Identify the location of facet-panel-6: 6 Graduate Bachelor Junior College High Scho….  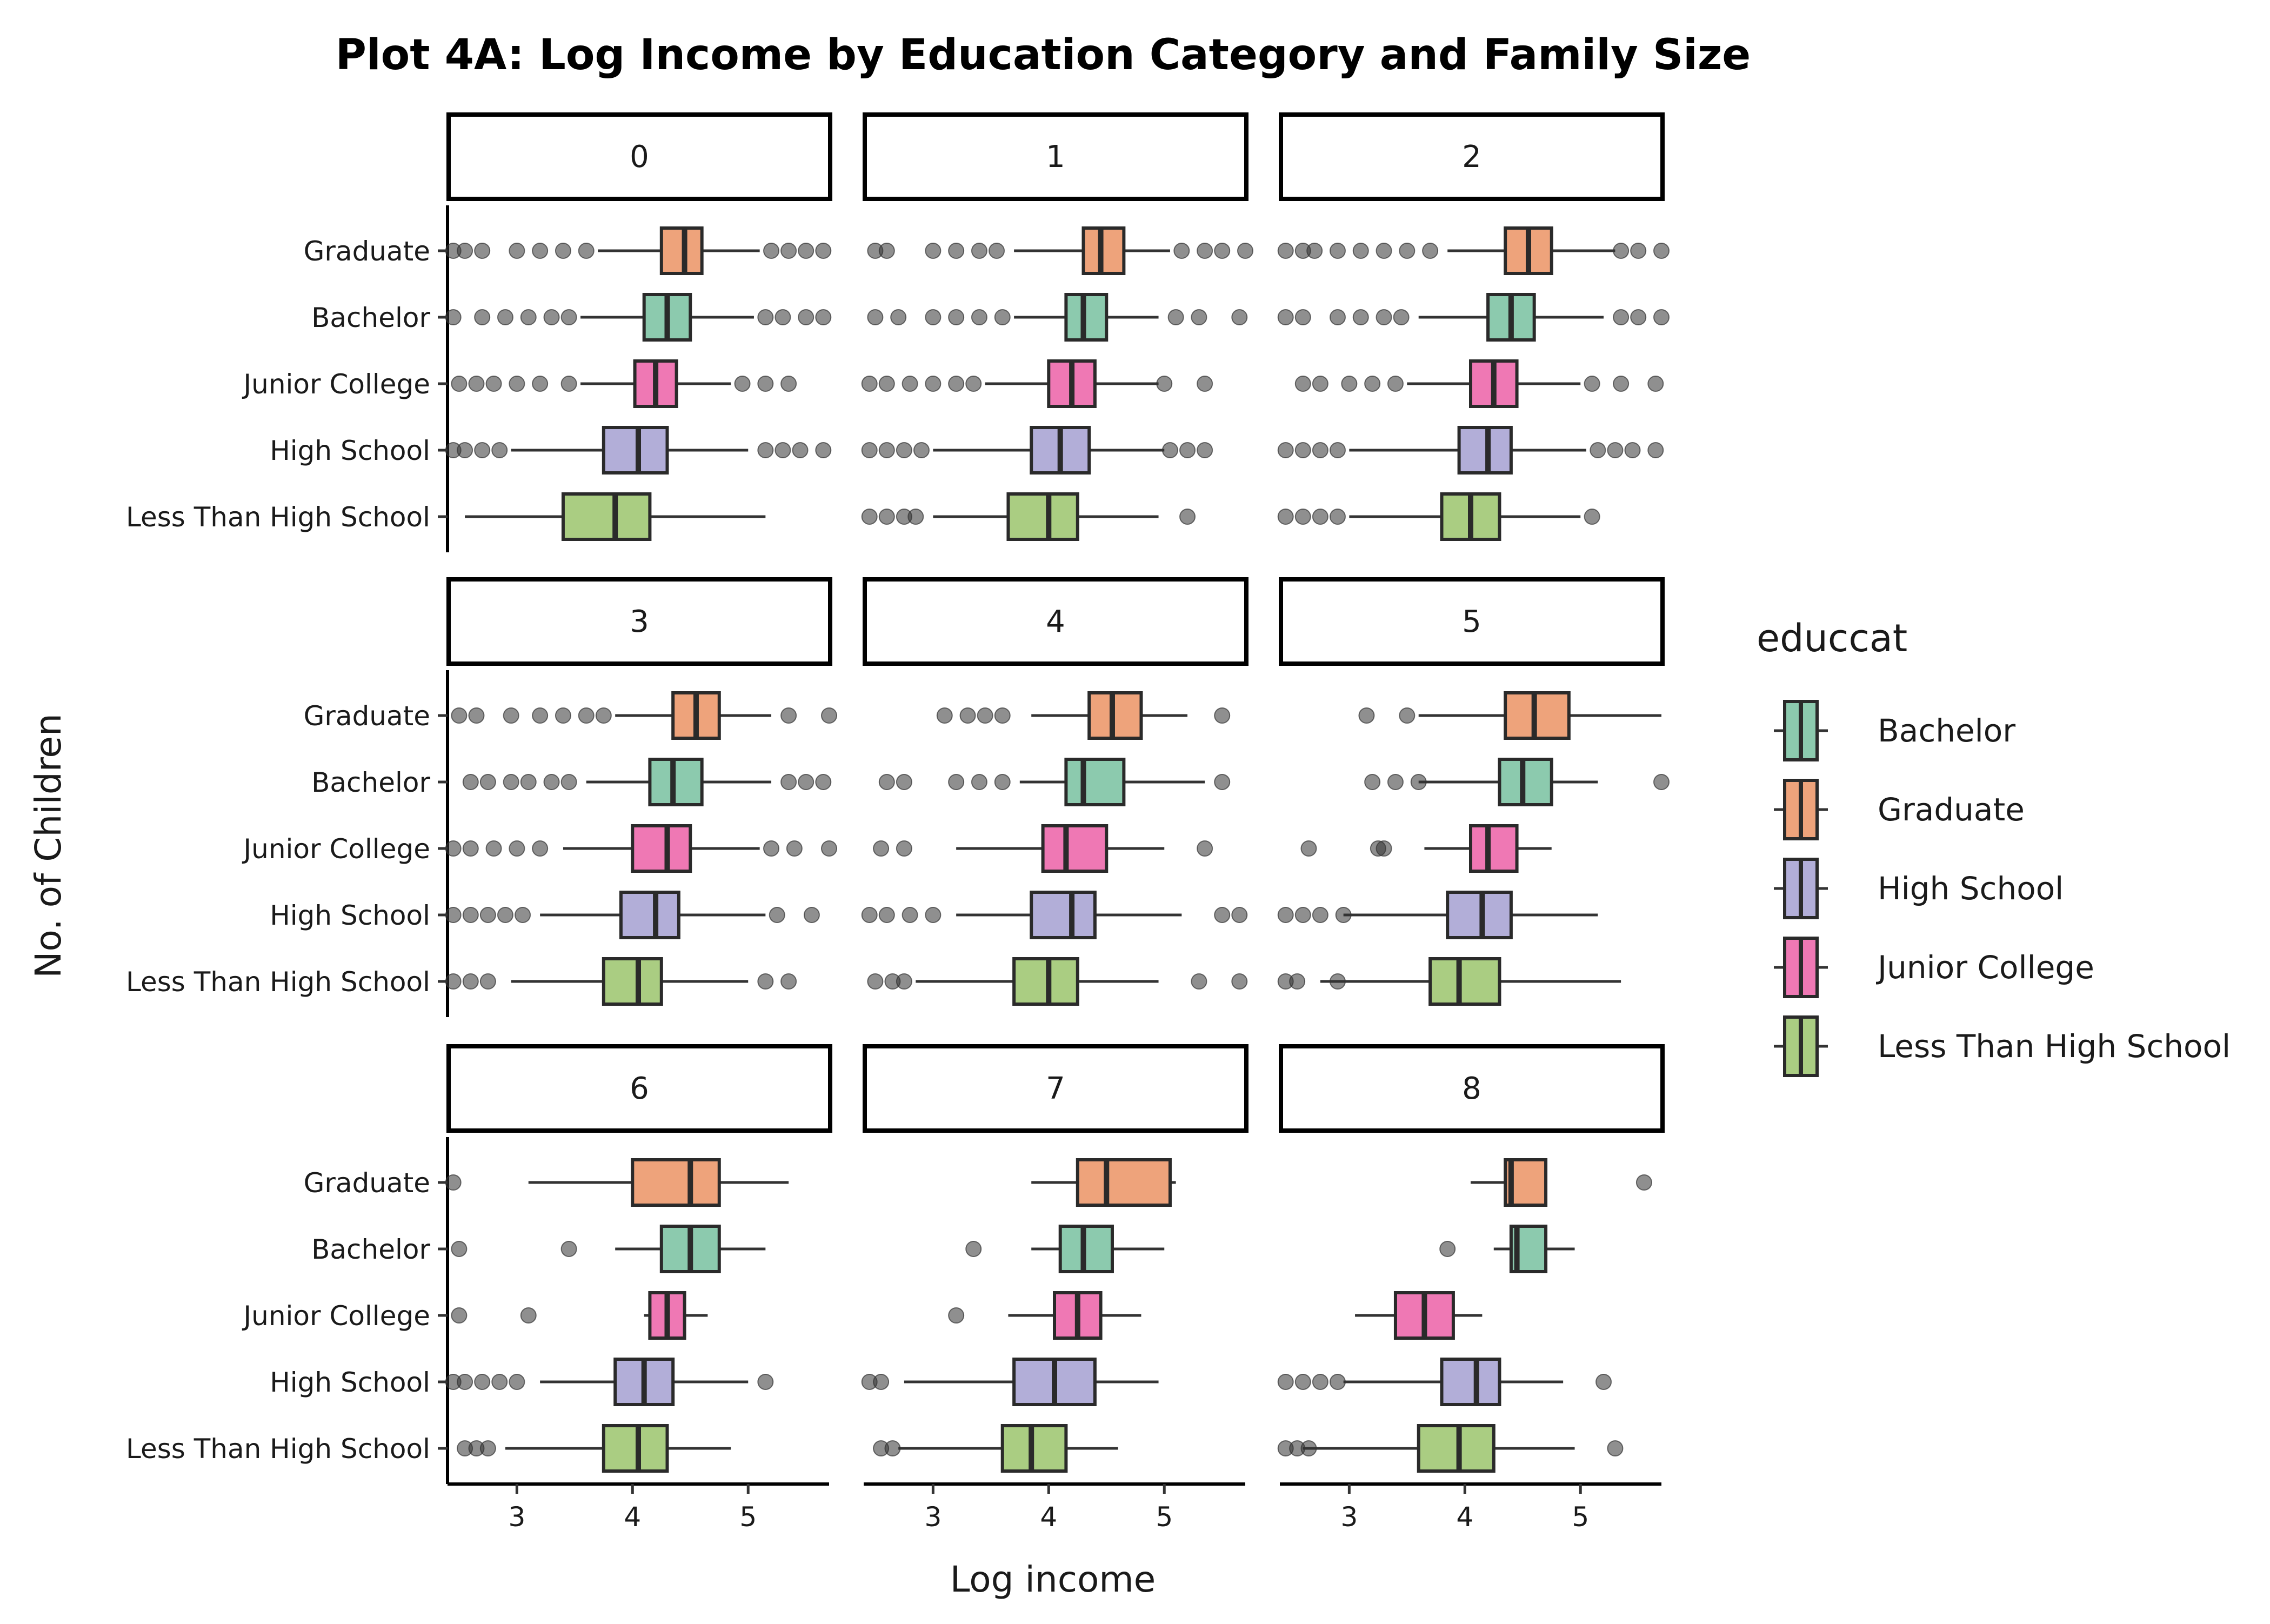
(479, 1288).